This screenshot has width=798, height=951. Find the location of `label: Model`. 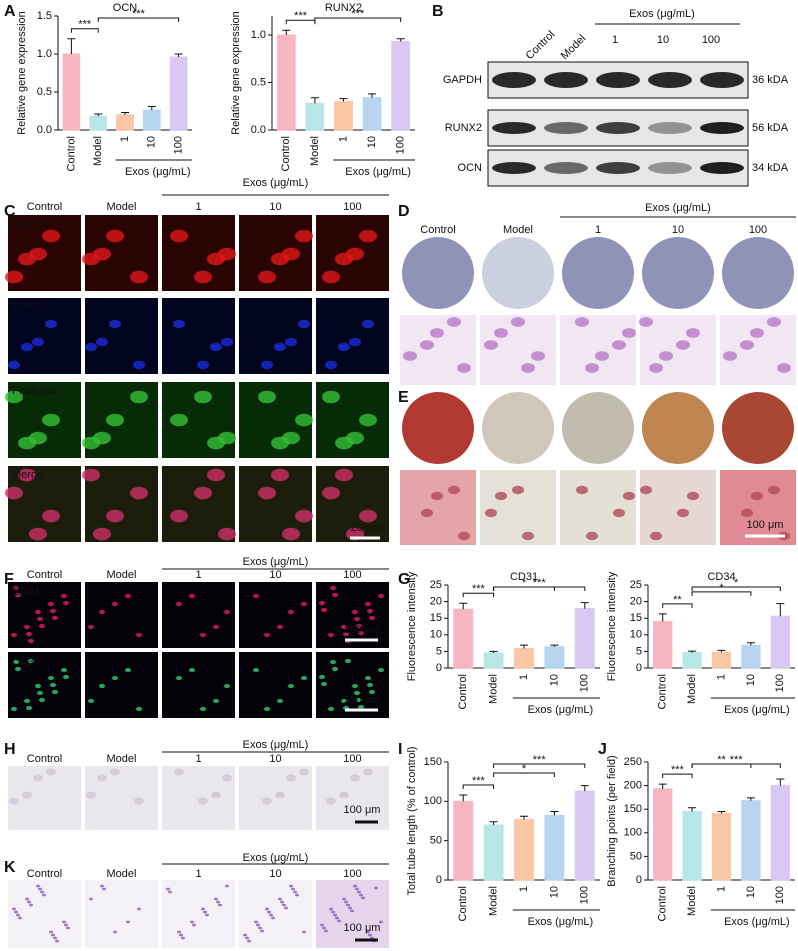

label: Model is located at coordinates (122, 207).